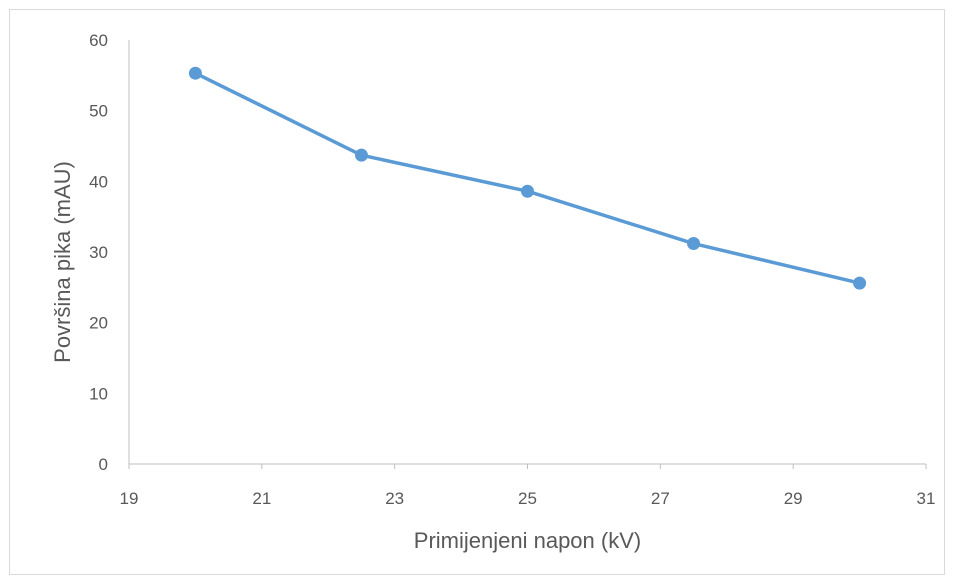 This screenshot has width=955, height=581. What do you see at coordinates (98, 393) in the screenshot?
I see `y-tick-label: 10` at bounding box center [98, 393].